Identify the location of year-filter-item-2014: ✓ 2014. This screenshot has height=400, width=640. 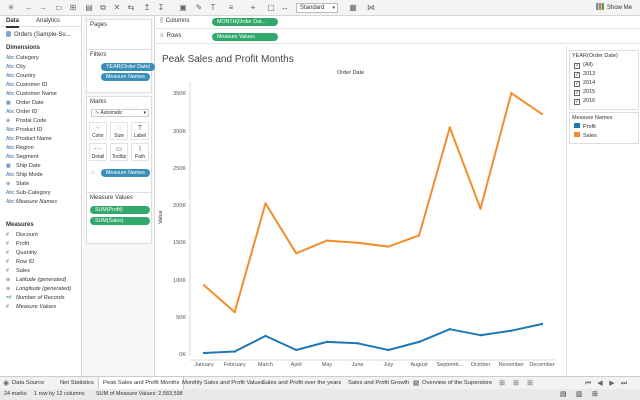
(604, 83).